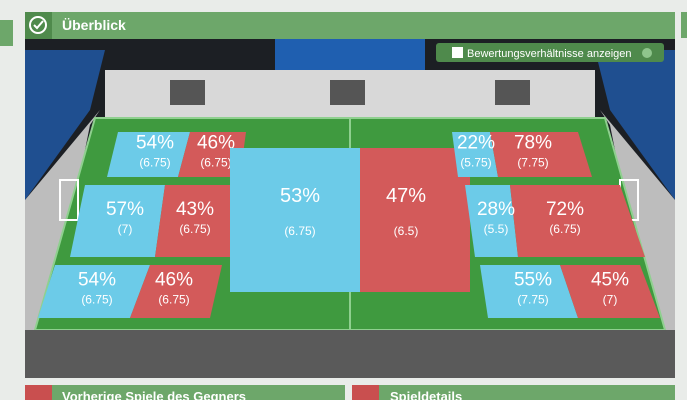  Describe the element at coordinates (533, 280) in the screenshot. I see `zone-percent: 55%` at that location.